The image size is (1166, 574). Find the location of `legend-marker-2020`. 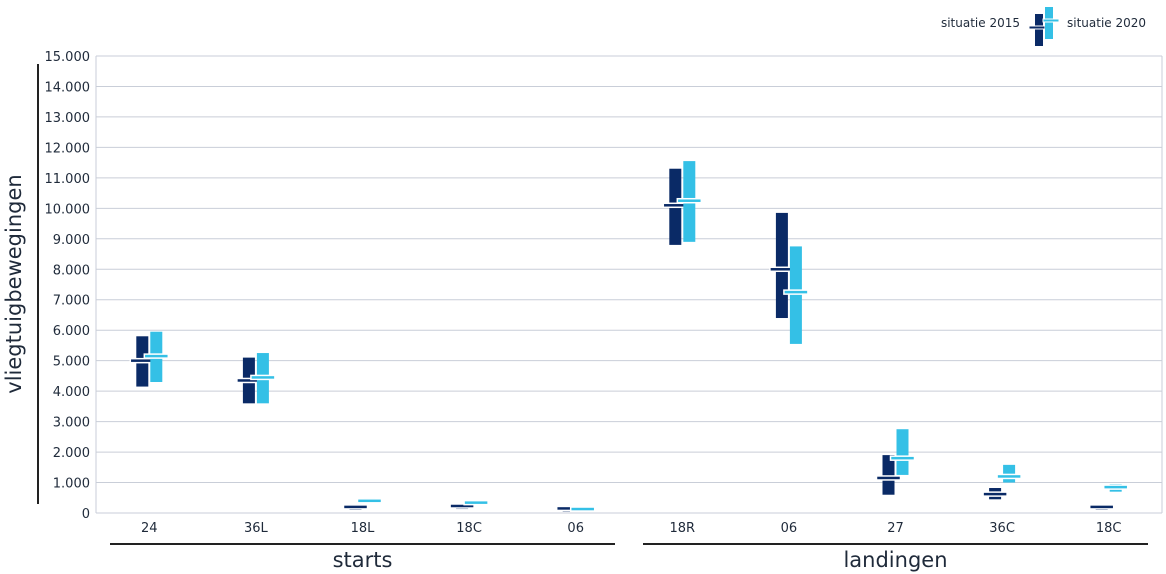

legend-marker-2020 is located at coordinates (1051, 20).